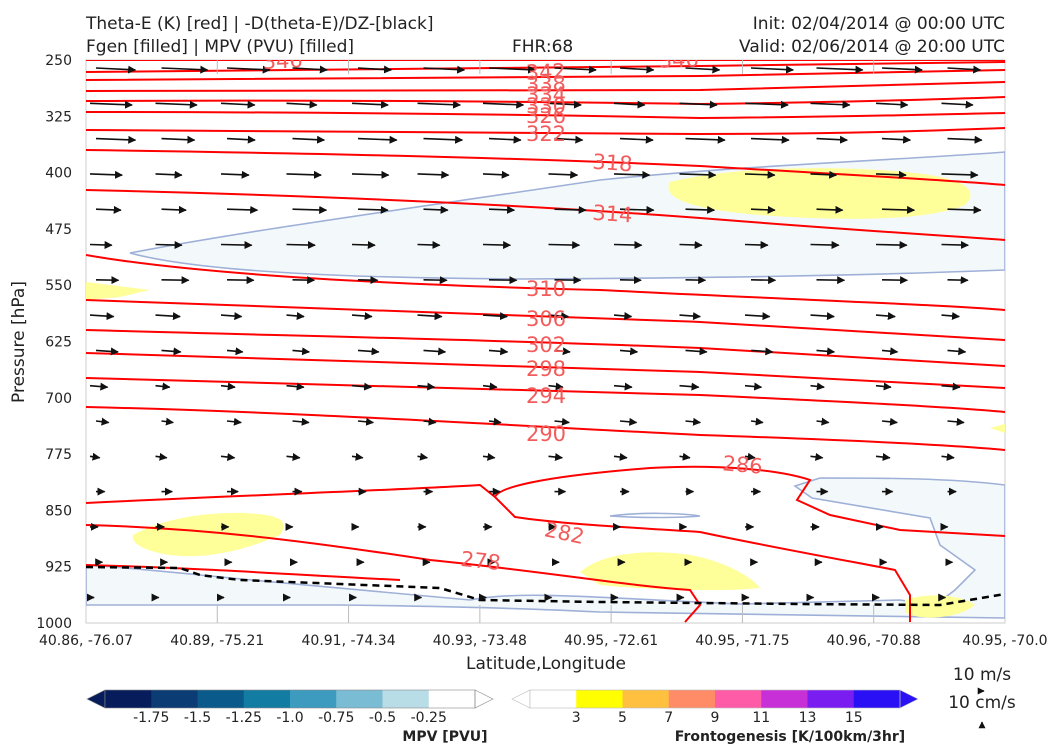 This screenshot has height=750, width=1050. I want to click on y-tick-label: 775, so click(58, 455).